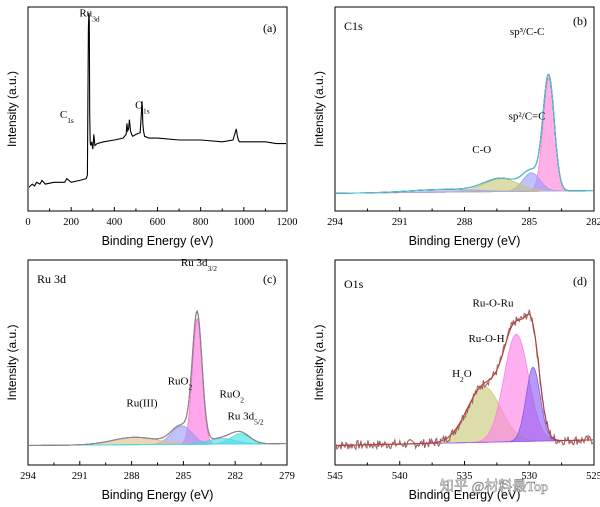 The image size is (600, 507). I want to click on peak-annotation: H2O, so click(462, 376).